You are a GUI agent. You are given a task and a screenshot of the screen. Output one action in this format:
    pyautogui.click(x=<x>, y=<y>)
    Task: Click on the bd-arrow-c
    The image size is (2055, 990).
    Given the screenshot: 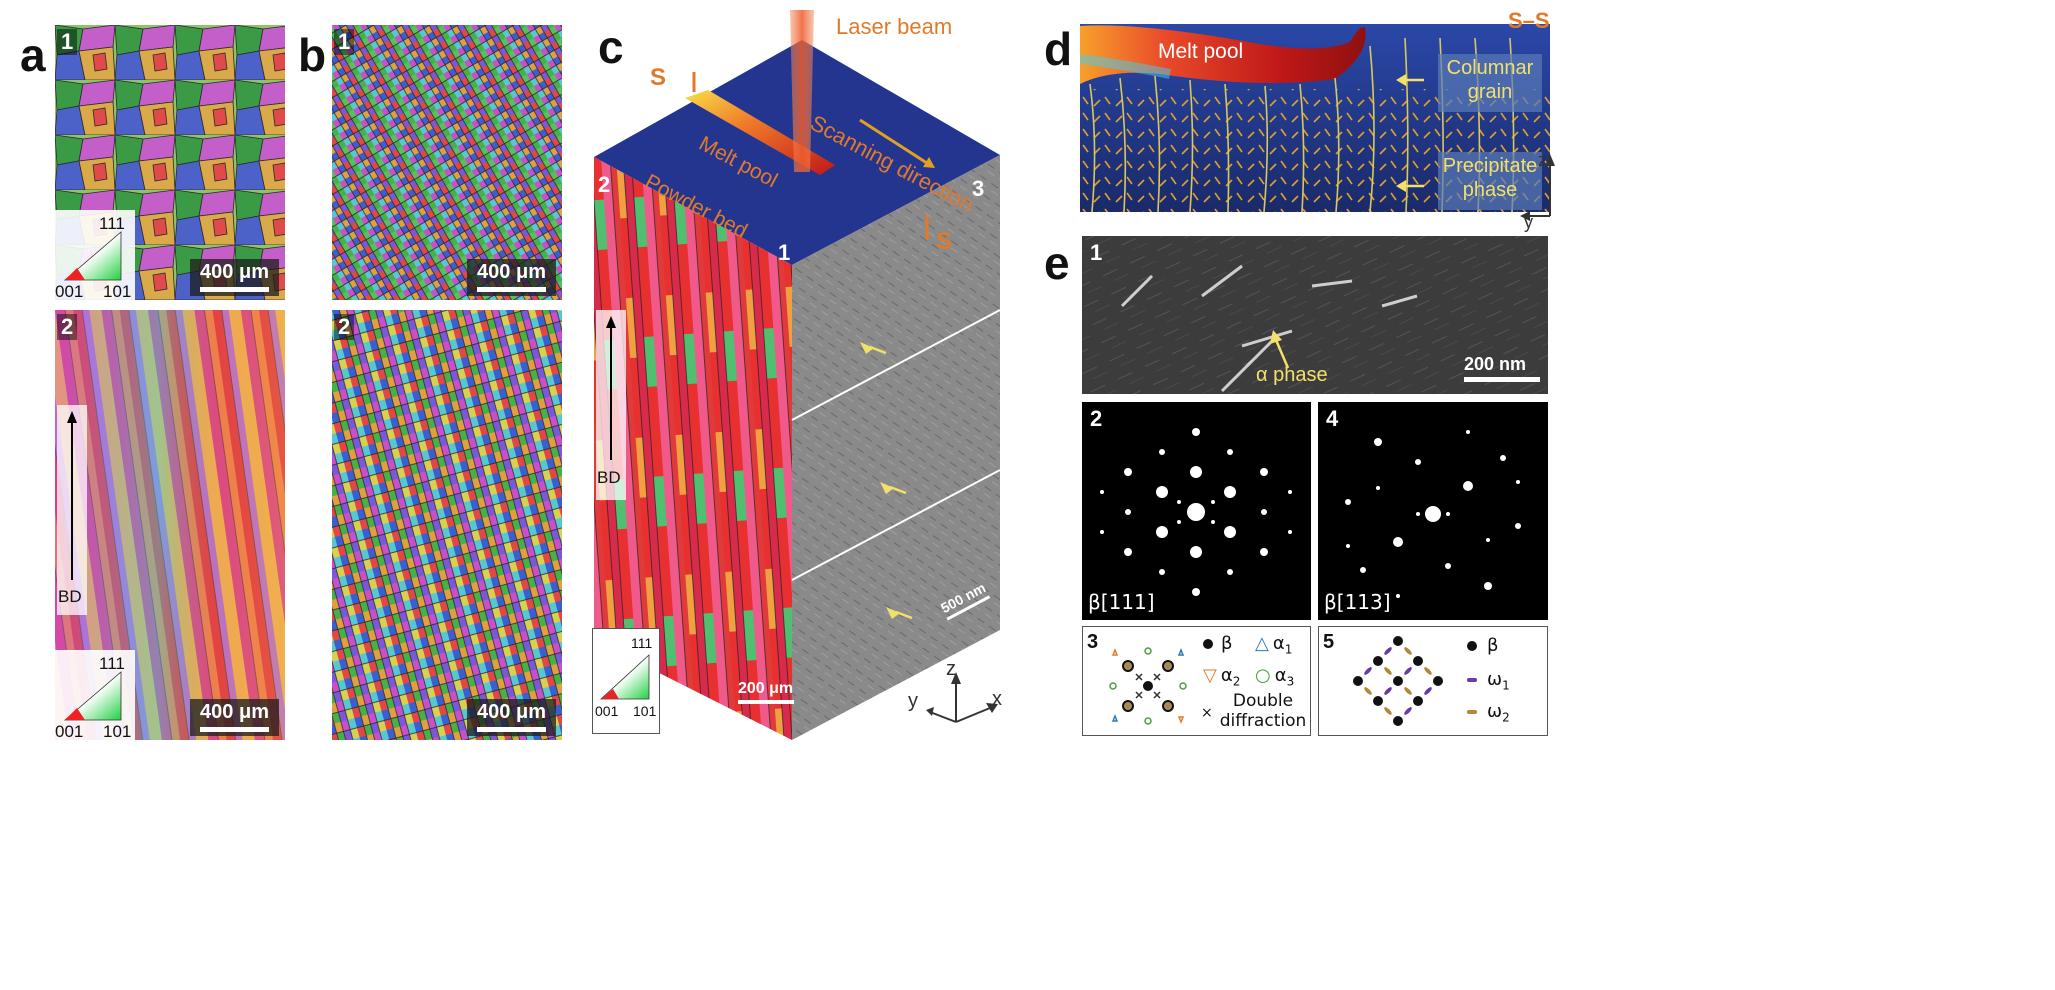 What is the action you would take?
    pyautogui.click(x=611, y=388)
    